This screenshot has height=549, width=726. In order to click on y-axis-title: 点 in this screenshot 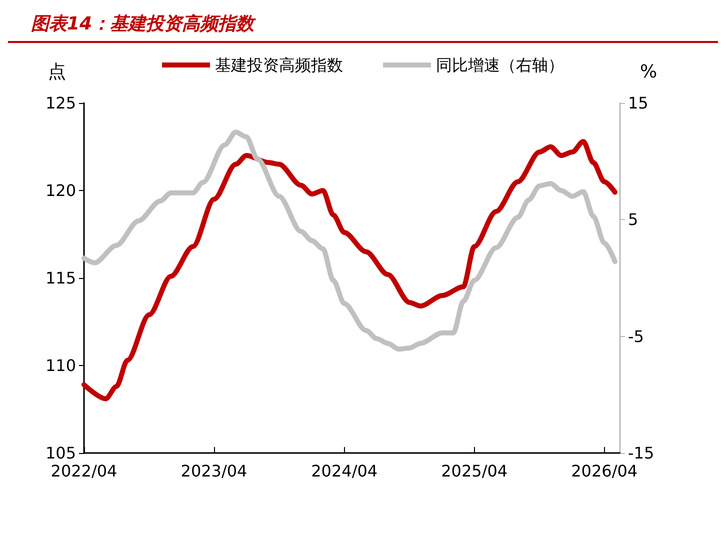, I will do `click(57, 72)`.